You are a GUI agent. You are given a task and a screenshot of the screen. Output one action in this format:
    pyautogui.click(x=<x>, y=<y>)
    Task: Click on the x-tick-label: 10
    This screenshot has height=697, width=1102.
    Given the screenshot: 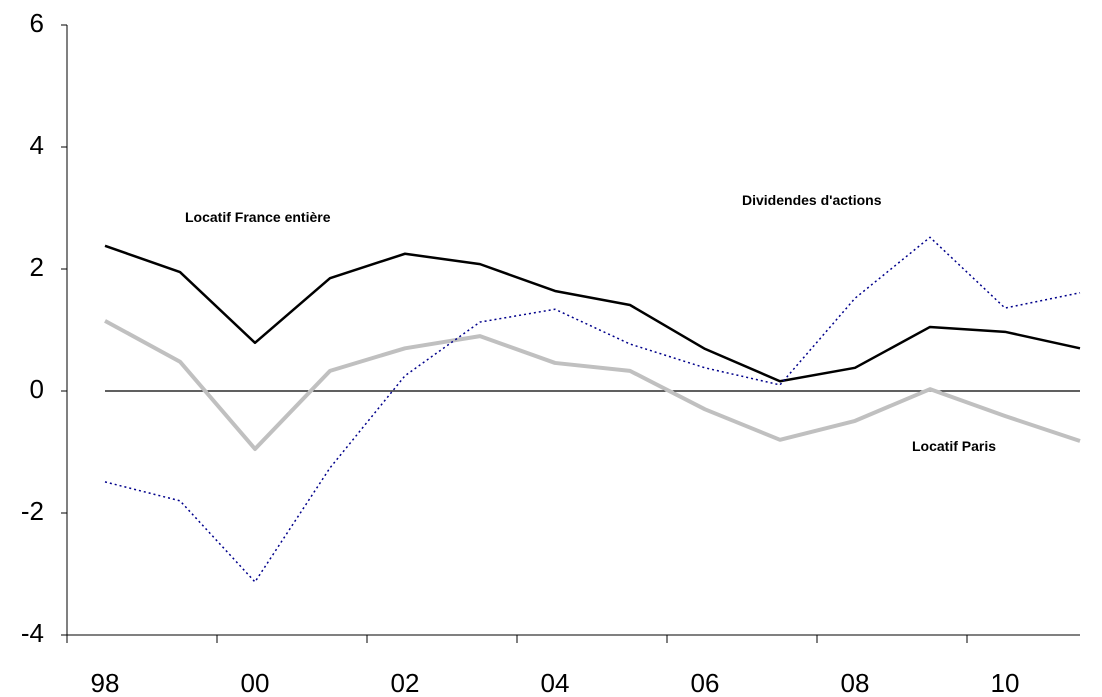 What is the action you would take?
    pyautogui.click(x=1005, y=682)
    